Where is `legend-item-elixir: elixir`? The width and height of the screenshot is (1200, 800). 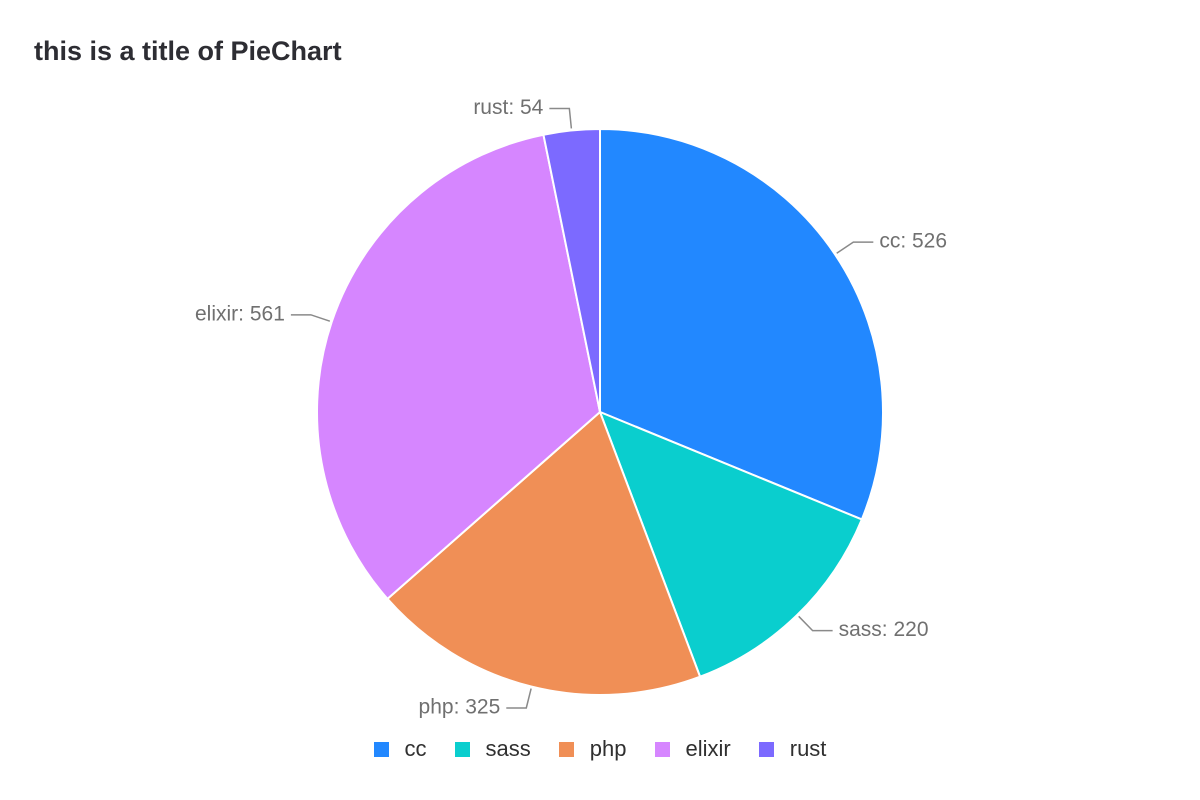 legend-item-elixir: elixir is located at coordinates (692, 749).